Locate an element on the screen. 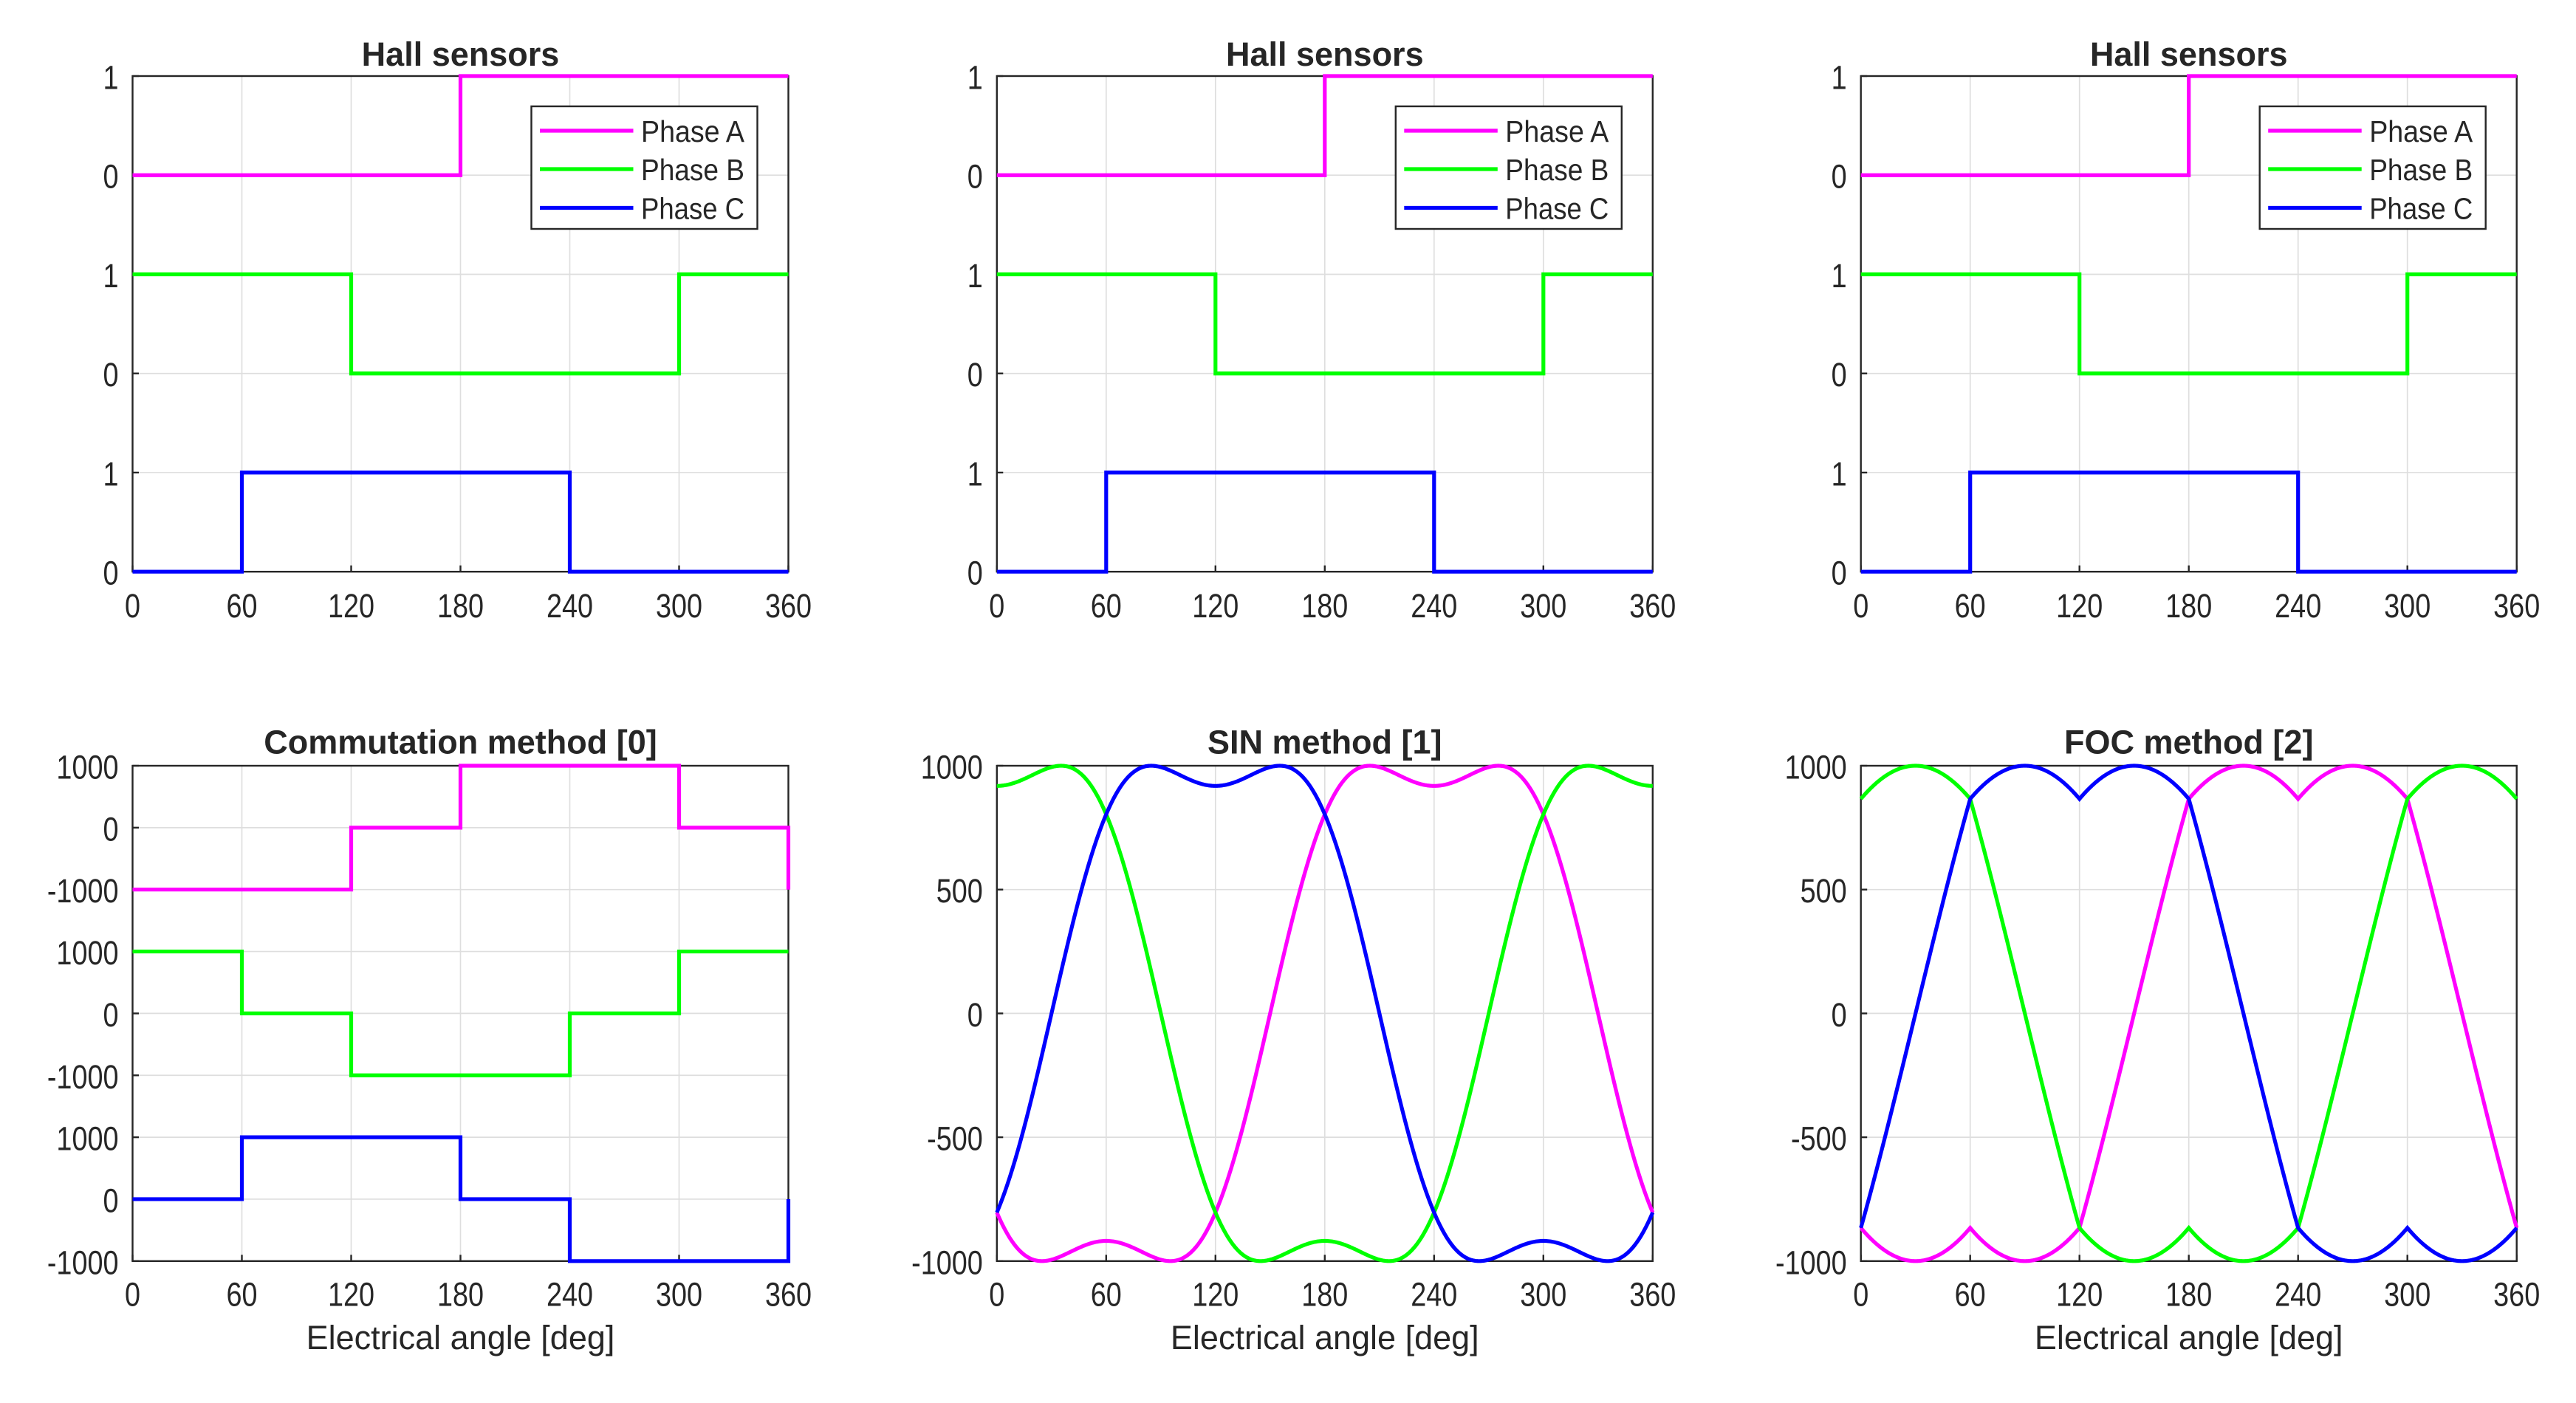  svg-text: Commutation method [0] is located at coordinates (460, 743).